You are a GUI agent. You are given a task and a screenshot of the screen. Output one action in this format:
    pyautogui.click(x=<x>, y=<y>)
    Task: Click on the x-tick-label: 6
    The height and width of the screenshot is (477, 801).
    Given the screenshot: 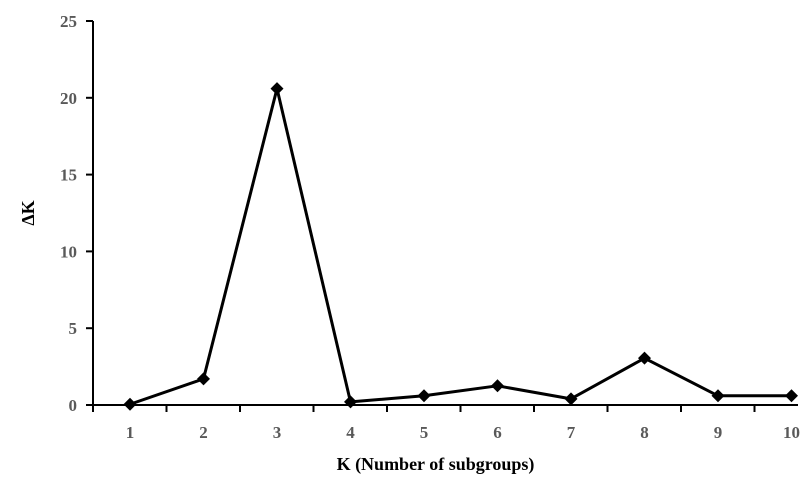 What is the action you would take?
    pyautogui.click(x=497, y=432)
    